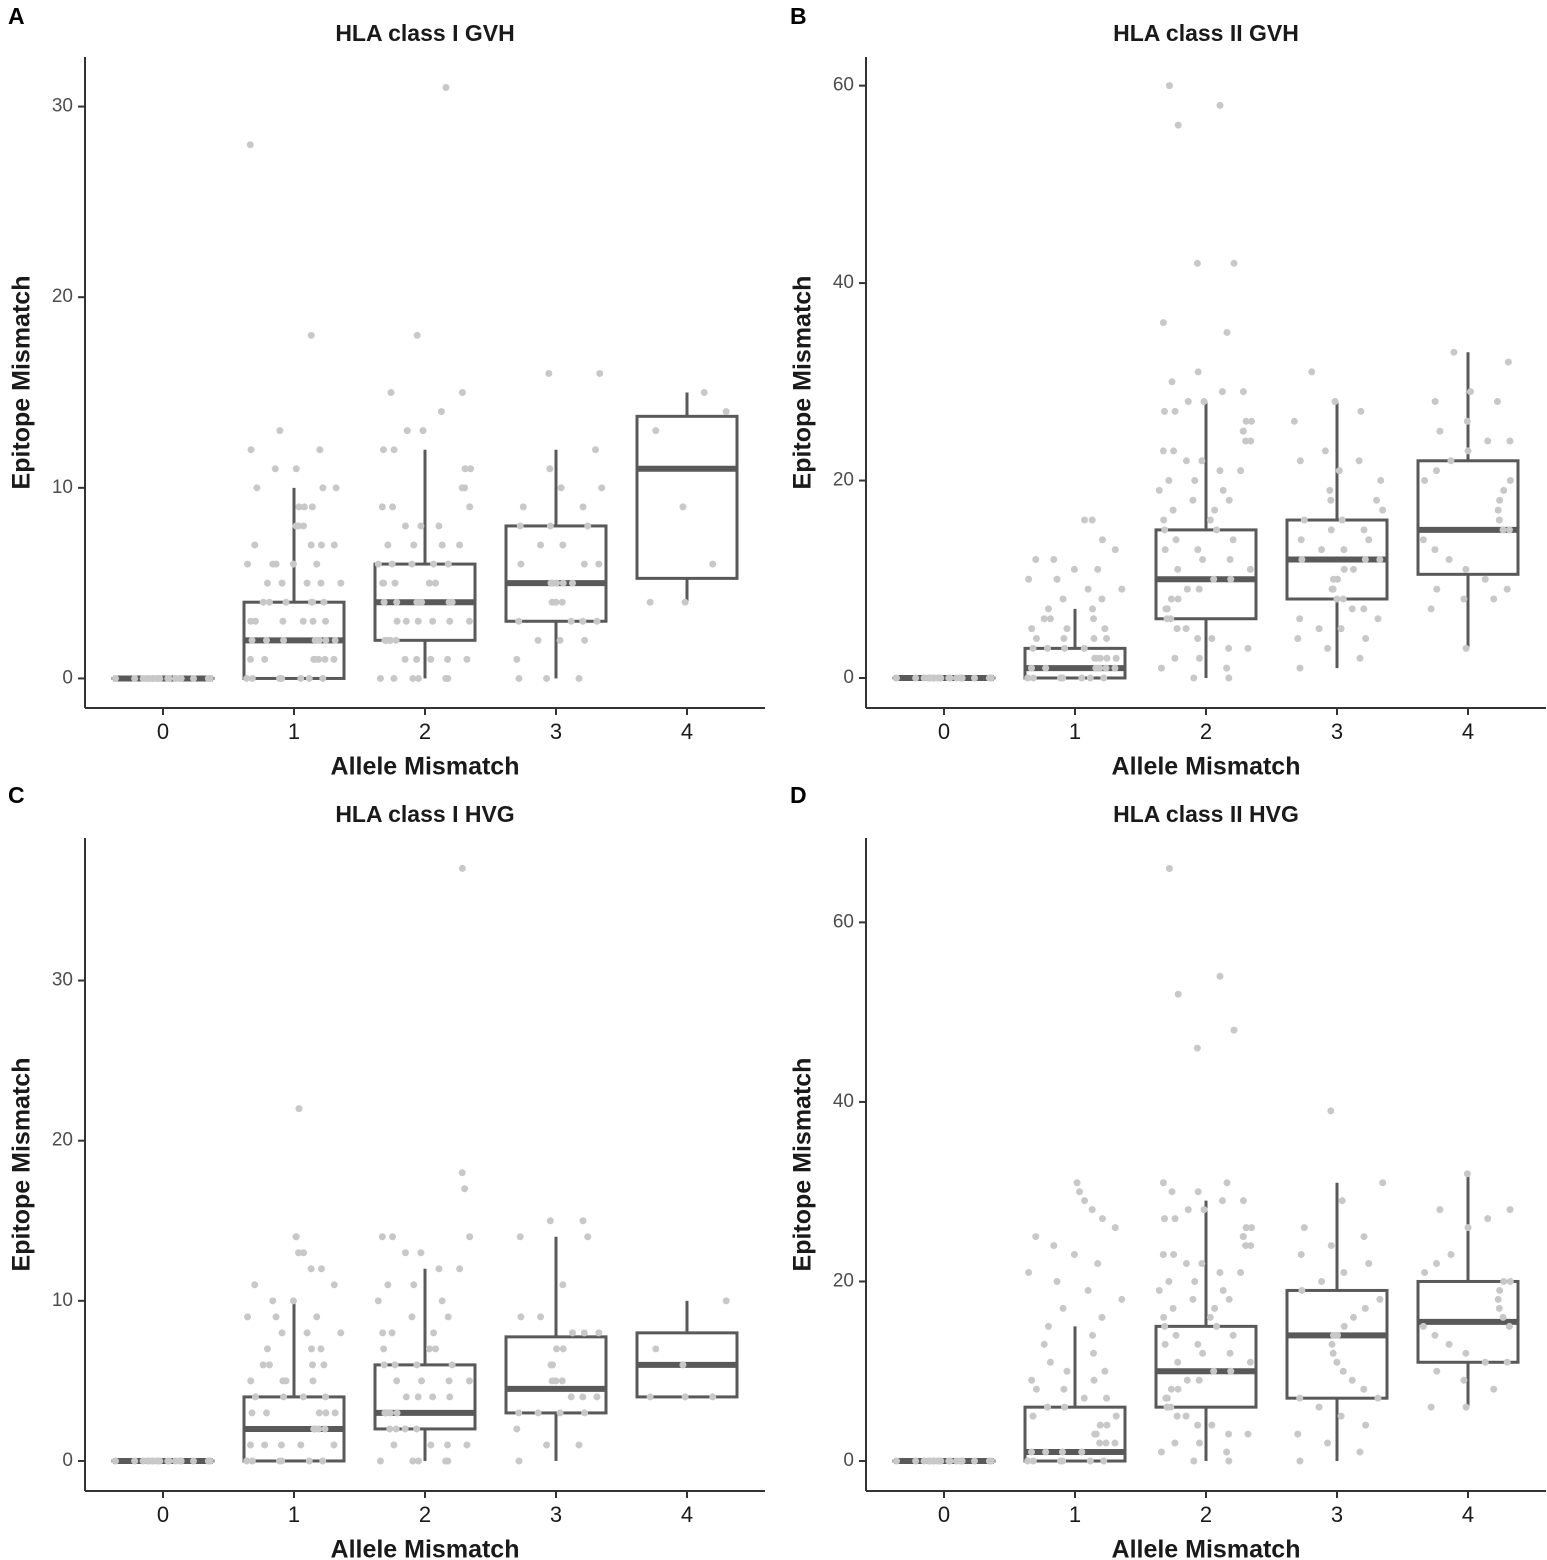 The image size is (1547, 1560). Describe the element at coordinates (944, 731) in the screenshot. I see `x-tick-label: 0` at that location.